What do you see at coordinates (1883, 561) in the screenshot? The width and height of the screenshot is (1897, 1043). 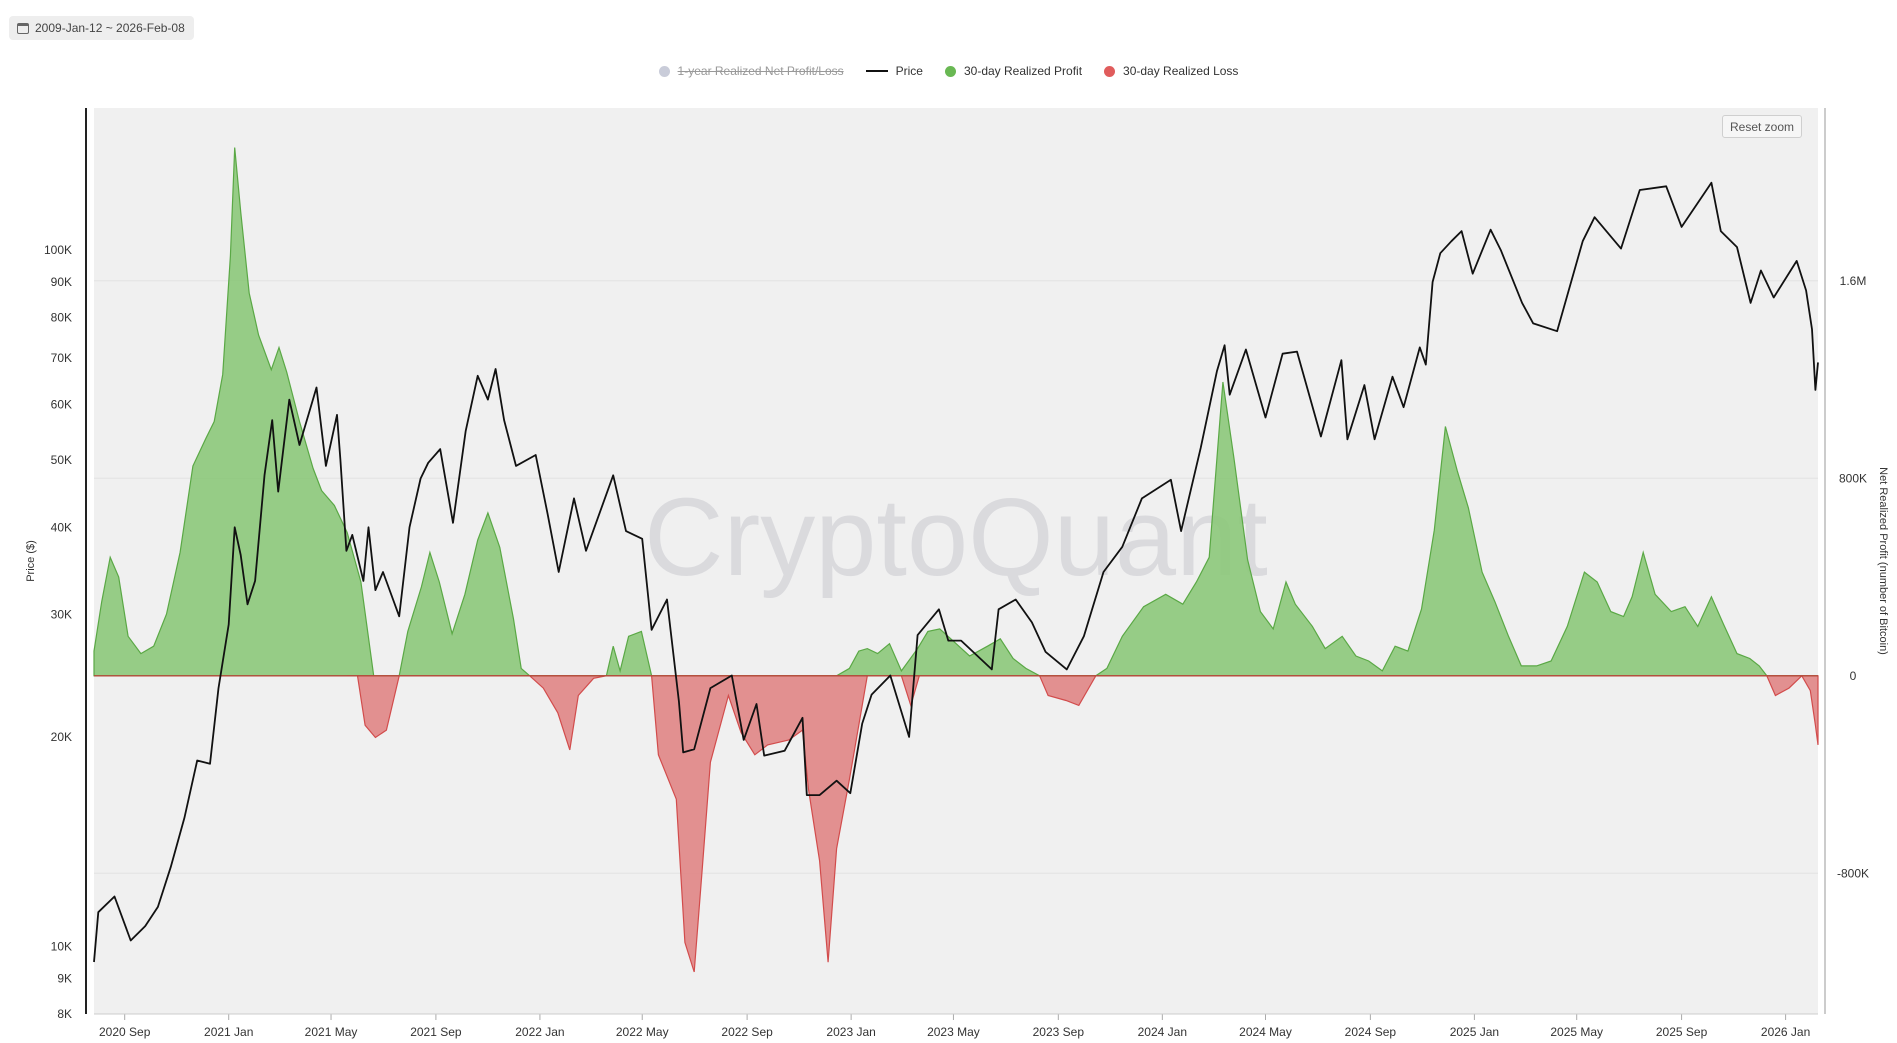 I see `right-axis-title: Net Realized Profit (number of Bitcoin)` at bounding box center [1883, 561].